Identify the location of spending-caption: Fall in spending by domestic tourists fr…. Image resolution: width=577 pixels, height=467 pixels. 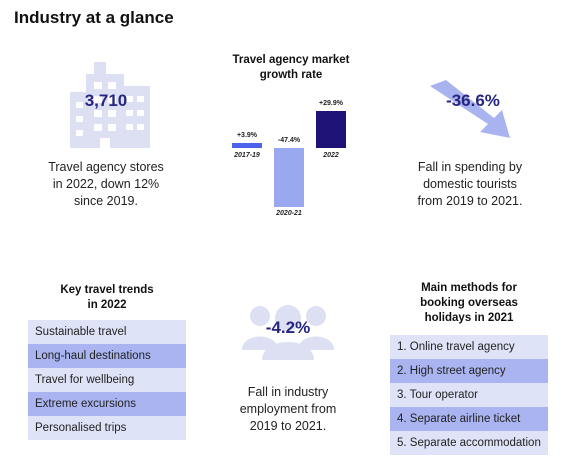
(470, 184).